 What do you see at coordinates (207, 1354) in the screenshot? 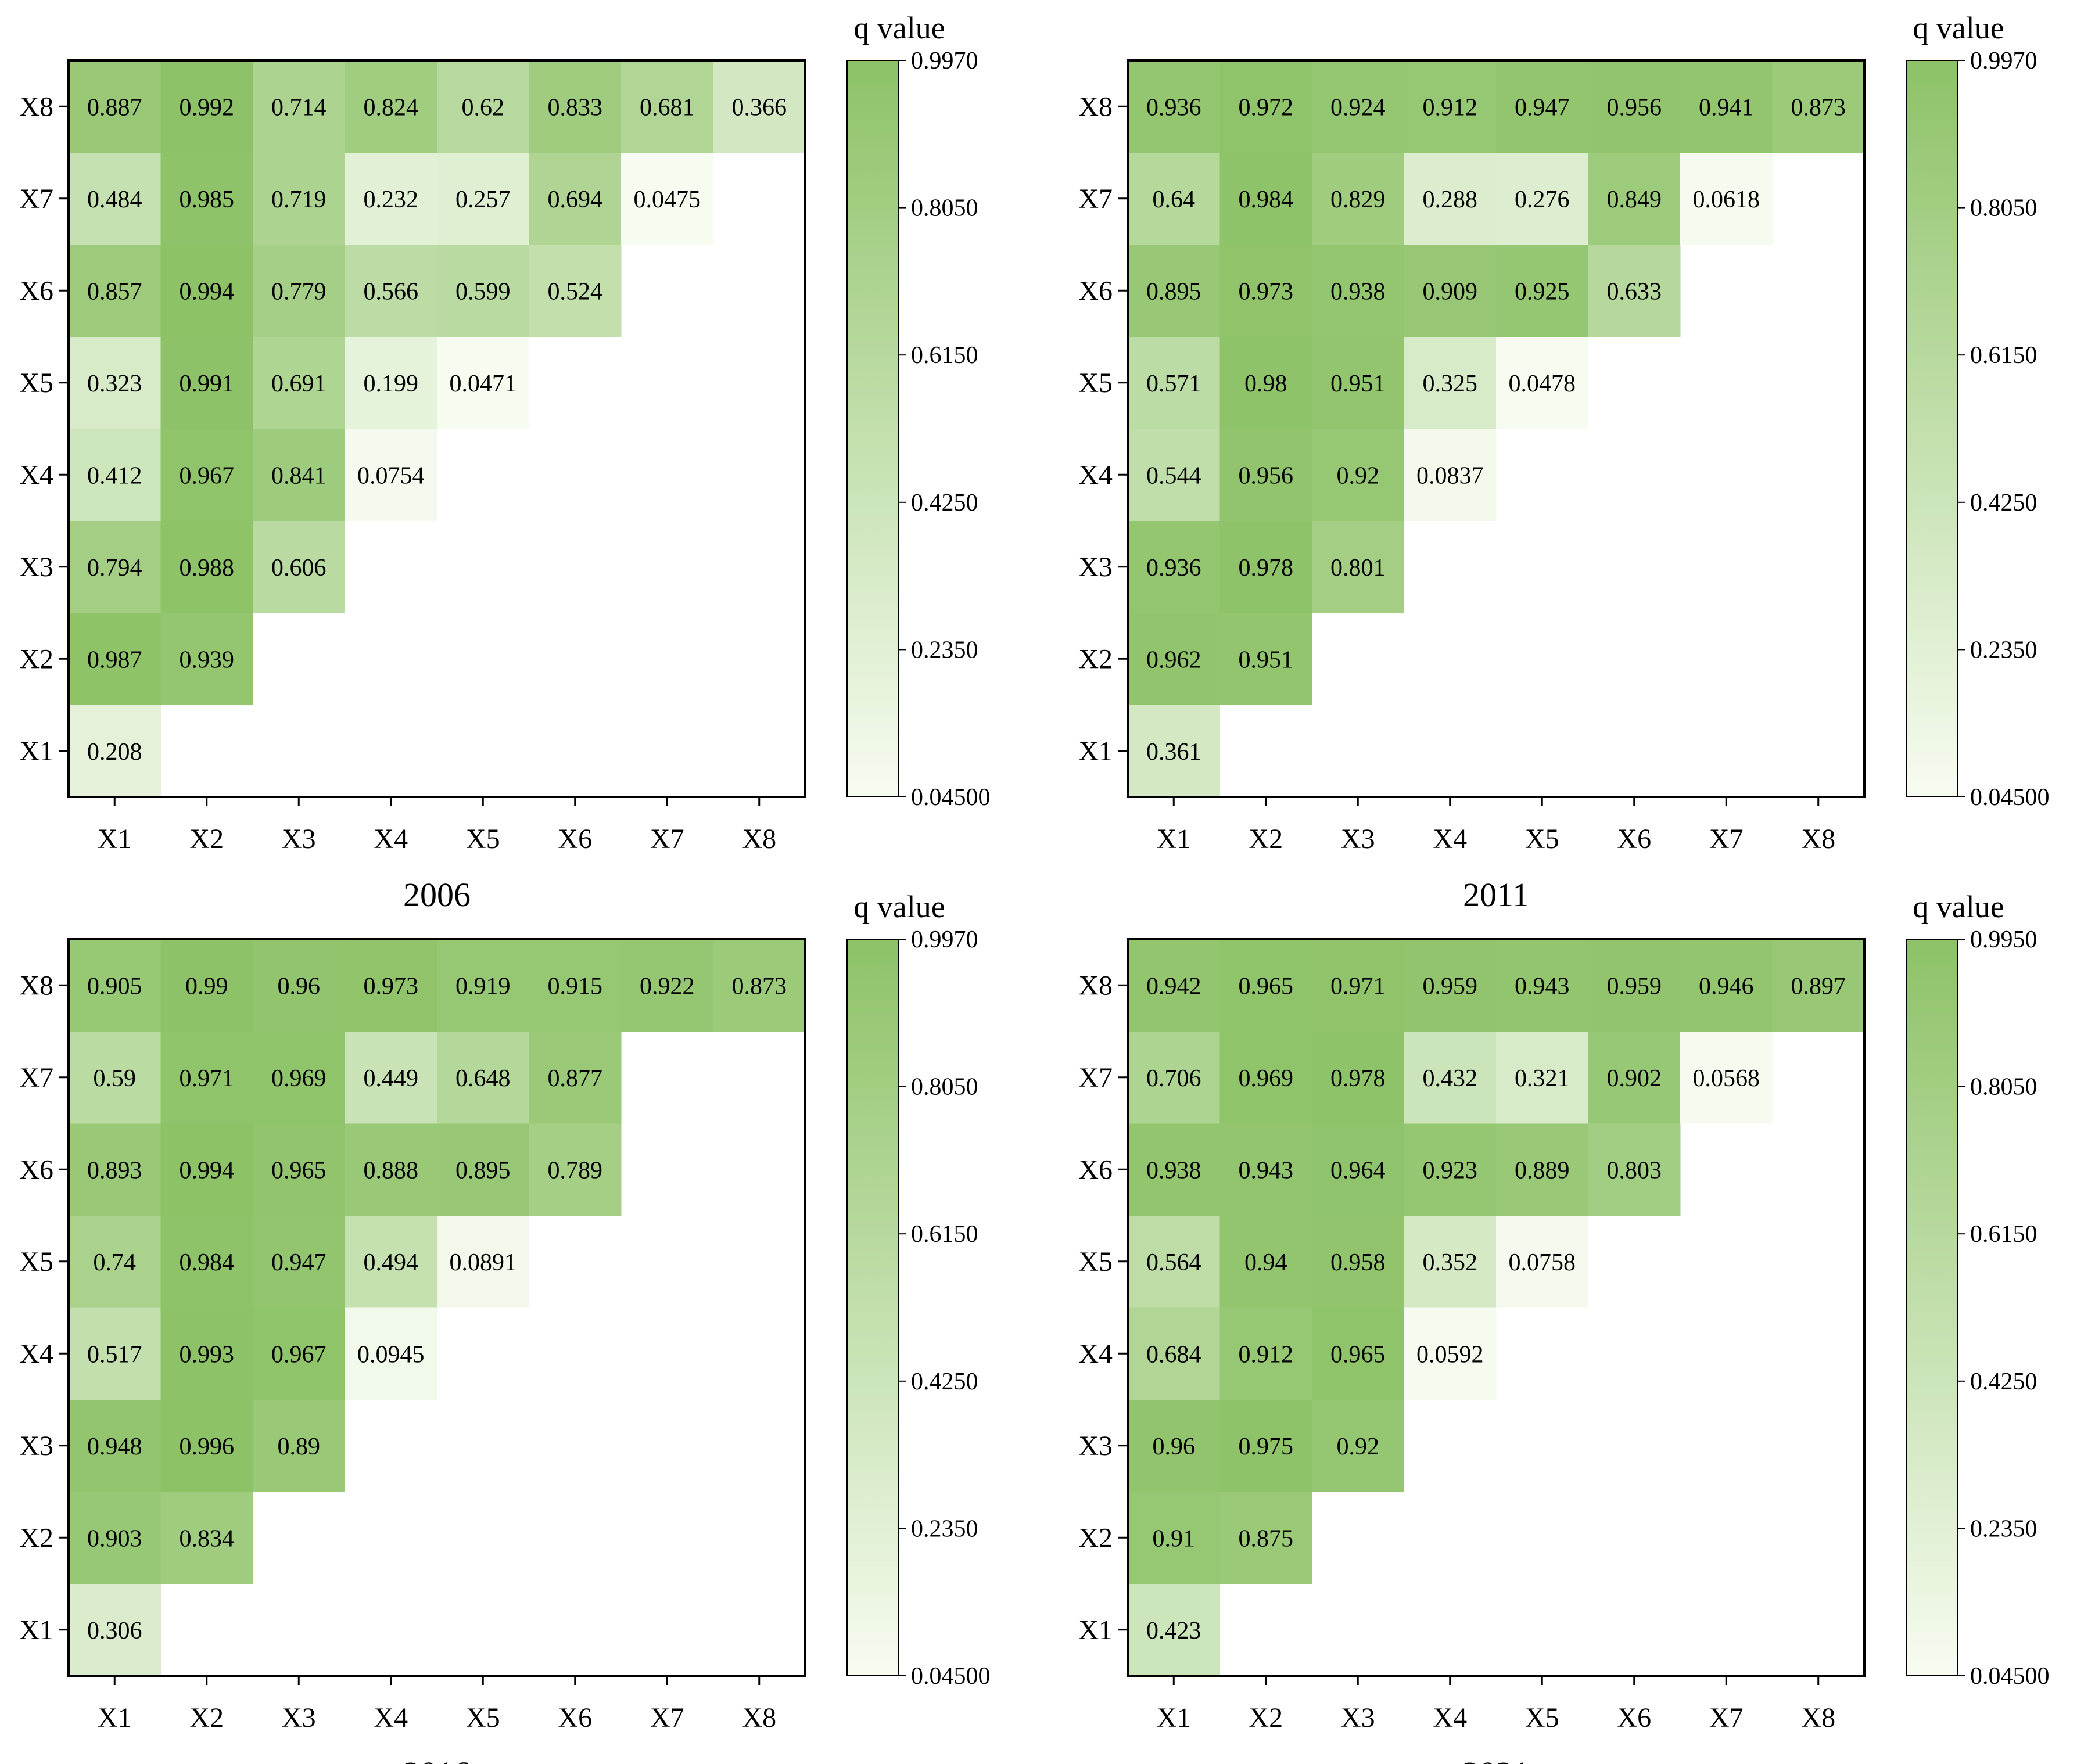
I see `cell-value-label: 0.993` at bounding box center [207, 1354].